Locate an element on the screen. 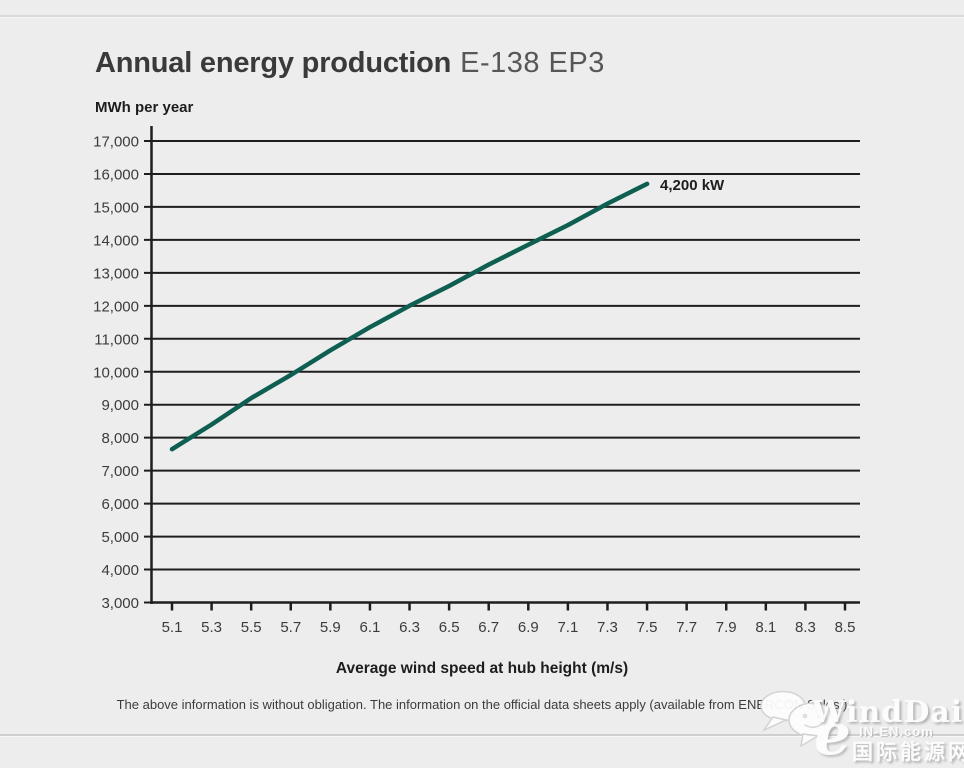  x-tick-label: 7.3 is located at coordinates (607, 627).